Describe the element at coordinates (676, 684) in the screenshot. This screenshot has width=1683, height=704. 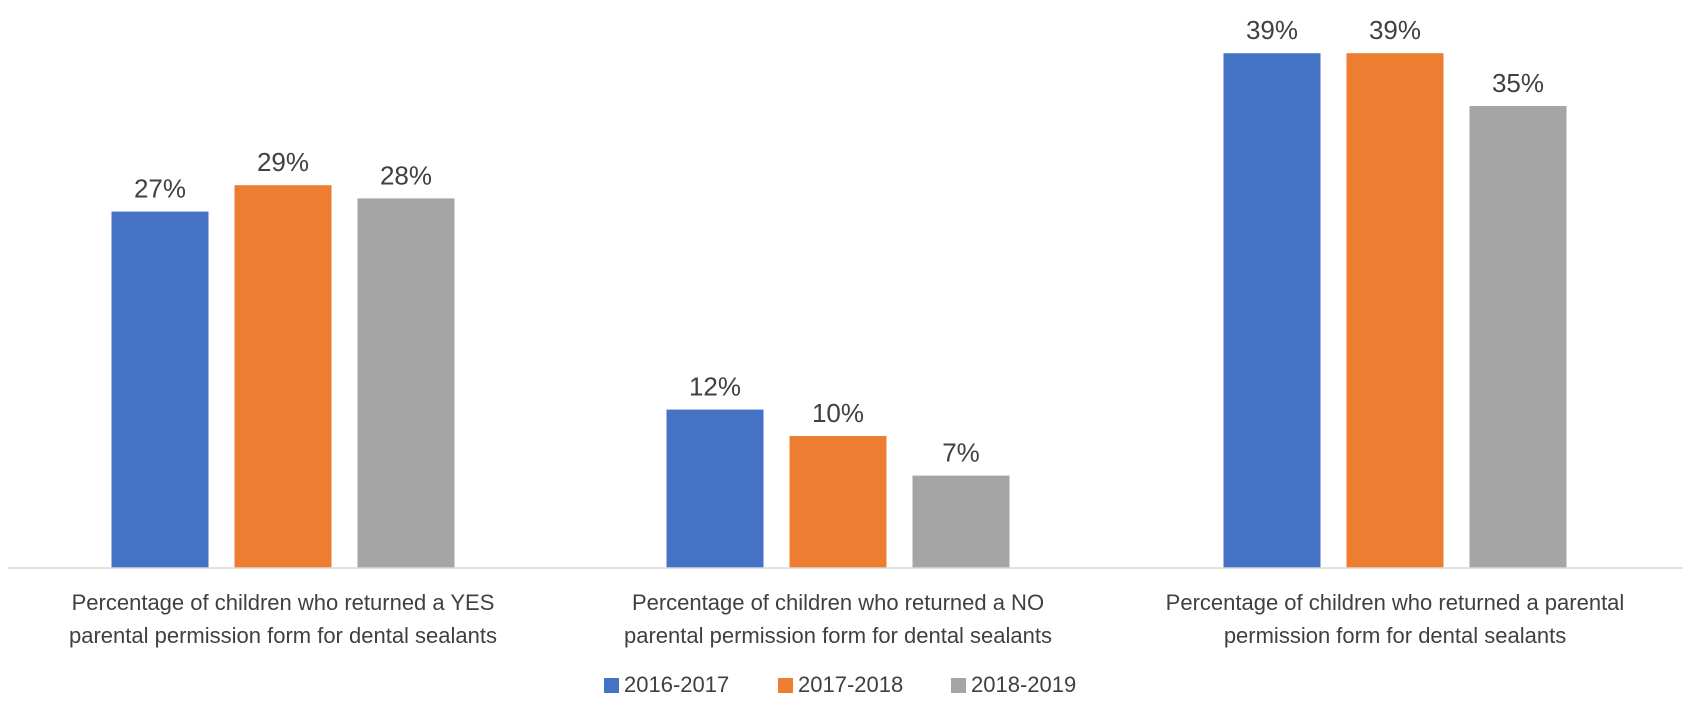
I see `legend-label-2016-2017: 2016-2017` at that location.